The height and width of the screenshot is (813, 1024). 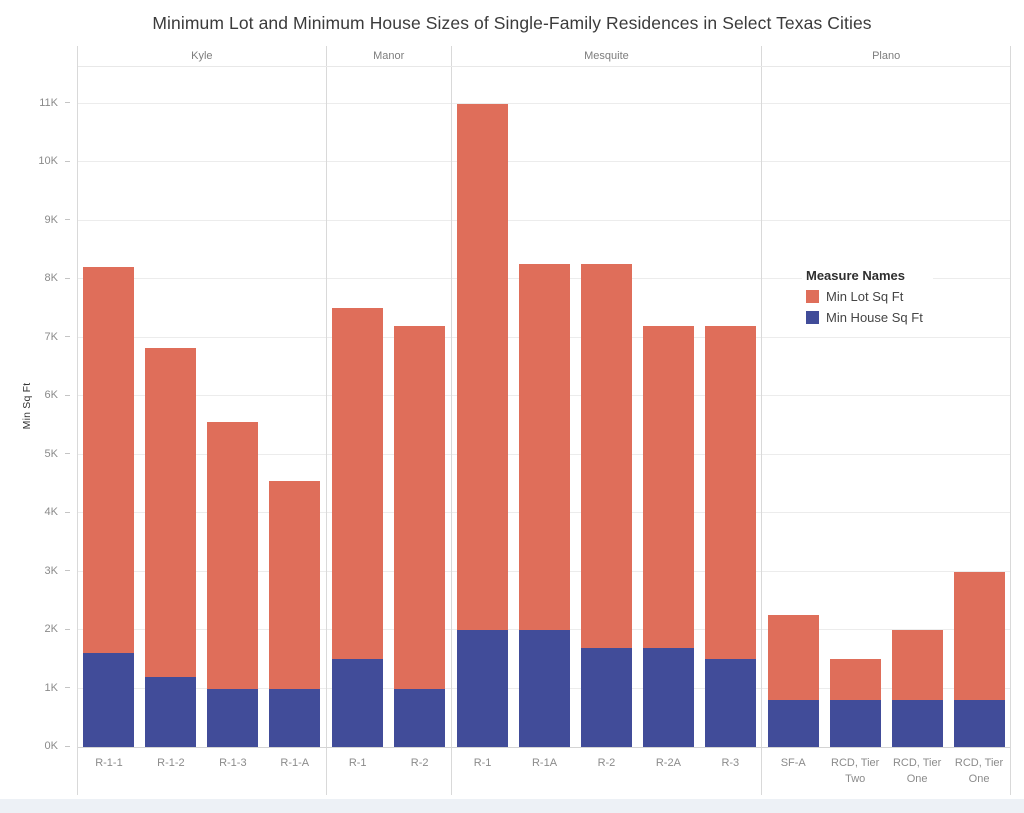 I want to click on x-axis-label: R-1-A, so click(x=295, y=763).